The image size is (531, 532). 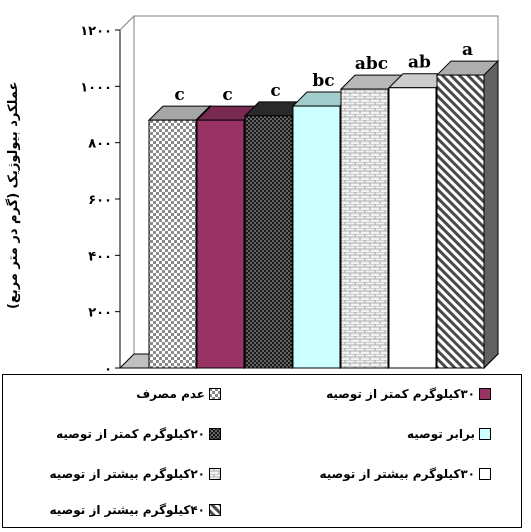 I want to click on bar-data-label: abc, so click(x=371, y=64).